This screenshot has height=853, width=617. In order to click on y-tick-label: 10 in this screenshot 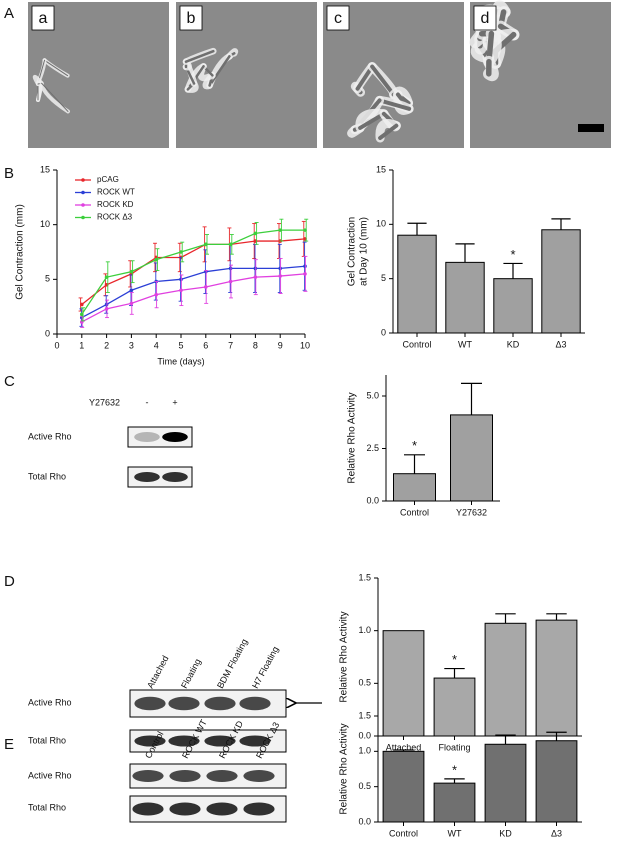, I will do `click(45, 224)`.